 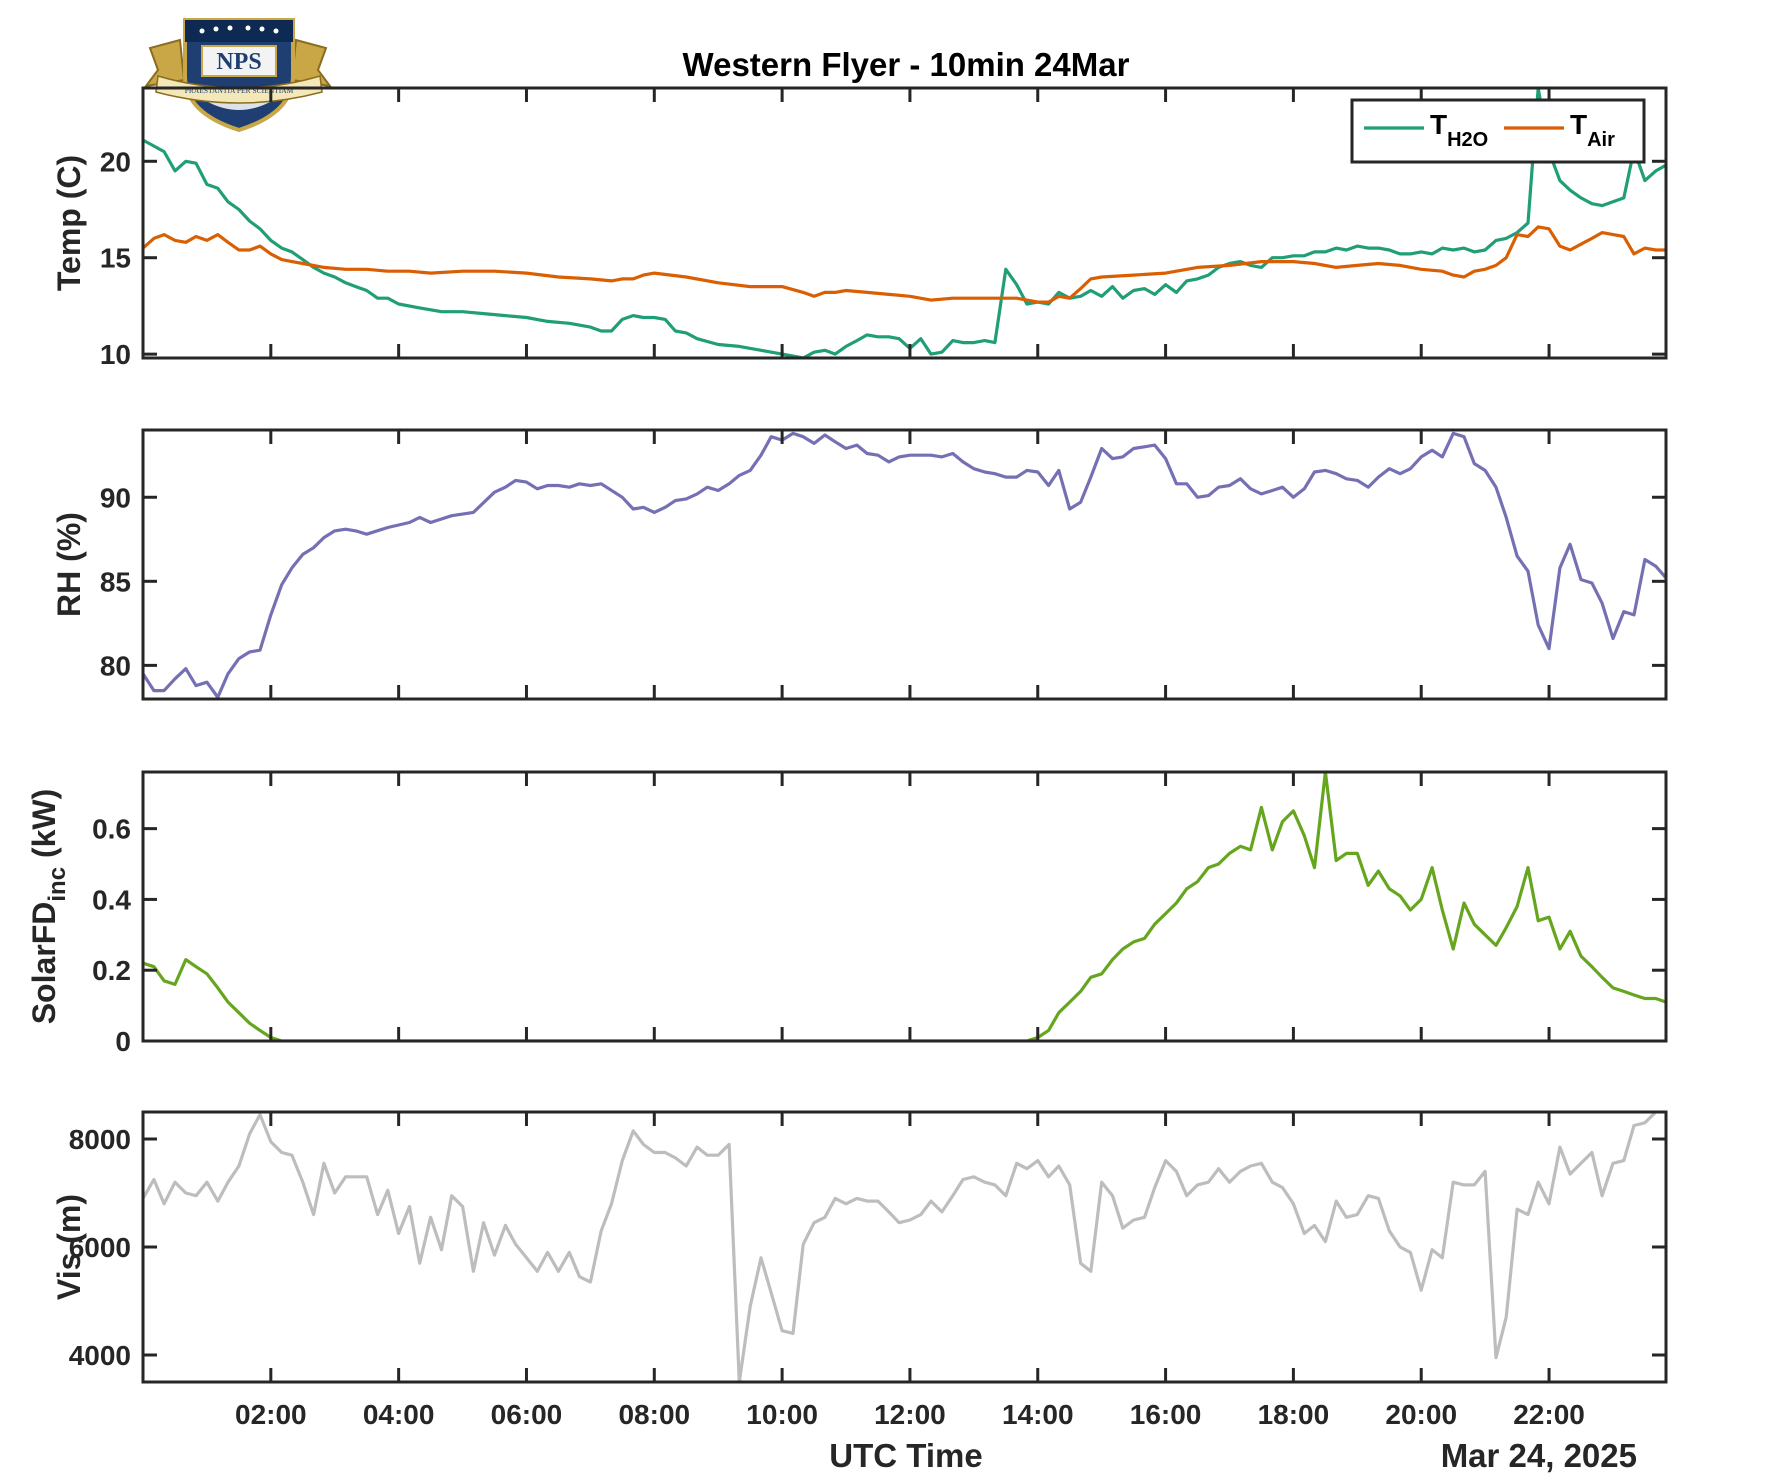 What do you see at coordinates (1459, 130) in the screenshot?
I see `legend-label: TH2O` at bounding box center [1459, 130].